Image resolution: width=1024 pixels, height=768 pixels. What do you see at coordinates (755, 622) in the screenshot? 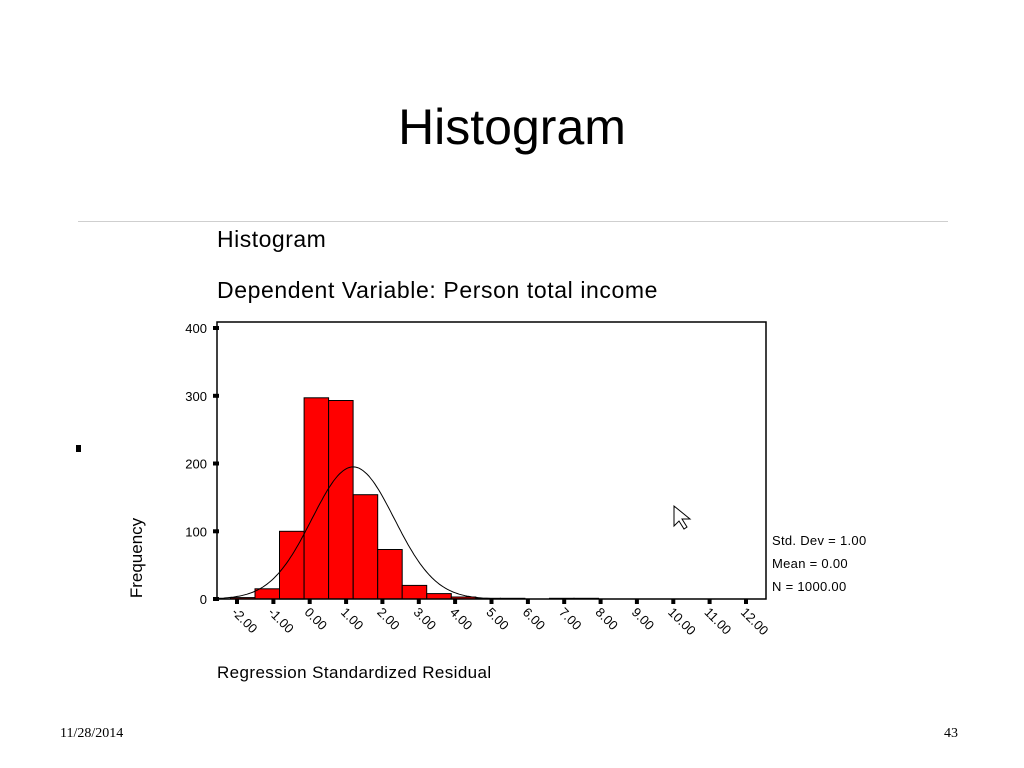
I see `x-tick-label: 12.00` at bounding box center [755, 622].